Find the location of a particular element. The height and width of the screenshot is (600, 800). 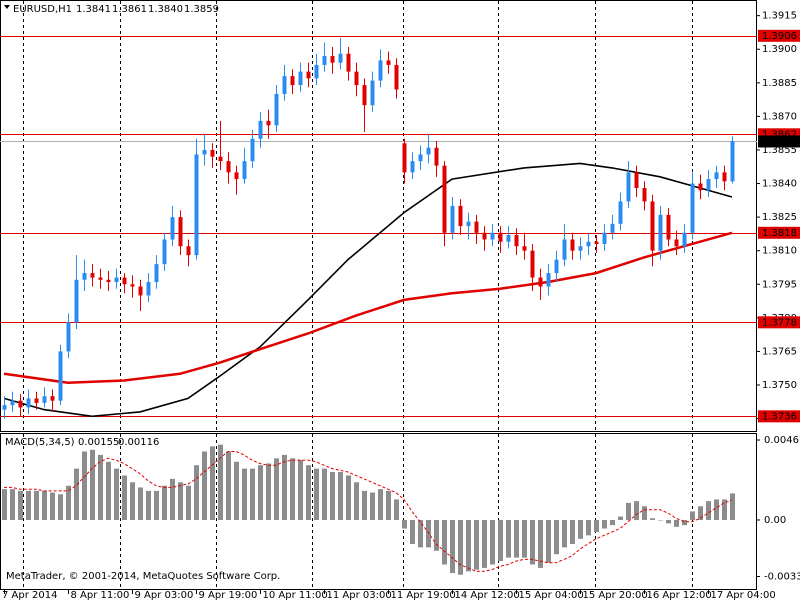

y-tick-label: 1.3915 is located at coordinates (779, 16).